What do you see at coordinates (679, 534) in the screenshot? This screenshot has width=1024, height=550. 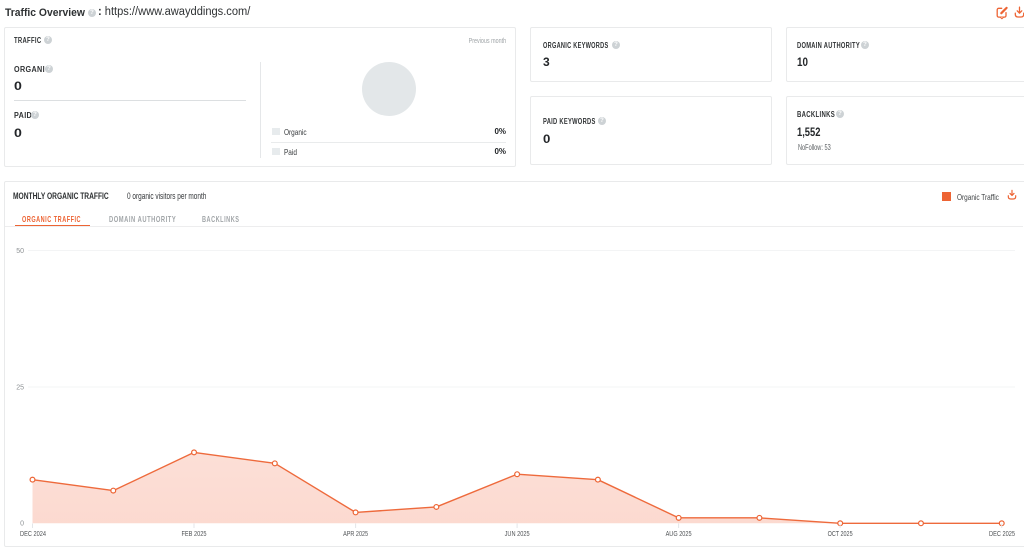 I see `svg-text: AUG 2025` at bounding box center [679, 534].